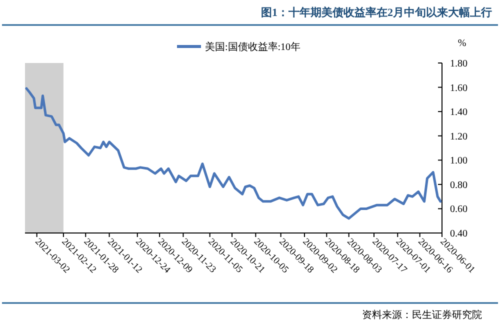  Describe the element at coordinates (459, 210) in the screenshot. I see `y-tick-label: 0.60` at that location.